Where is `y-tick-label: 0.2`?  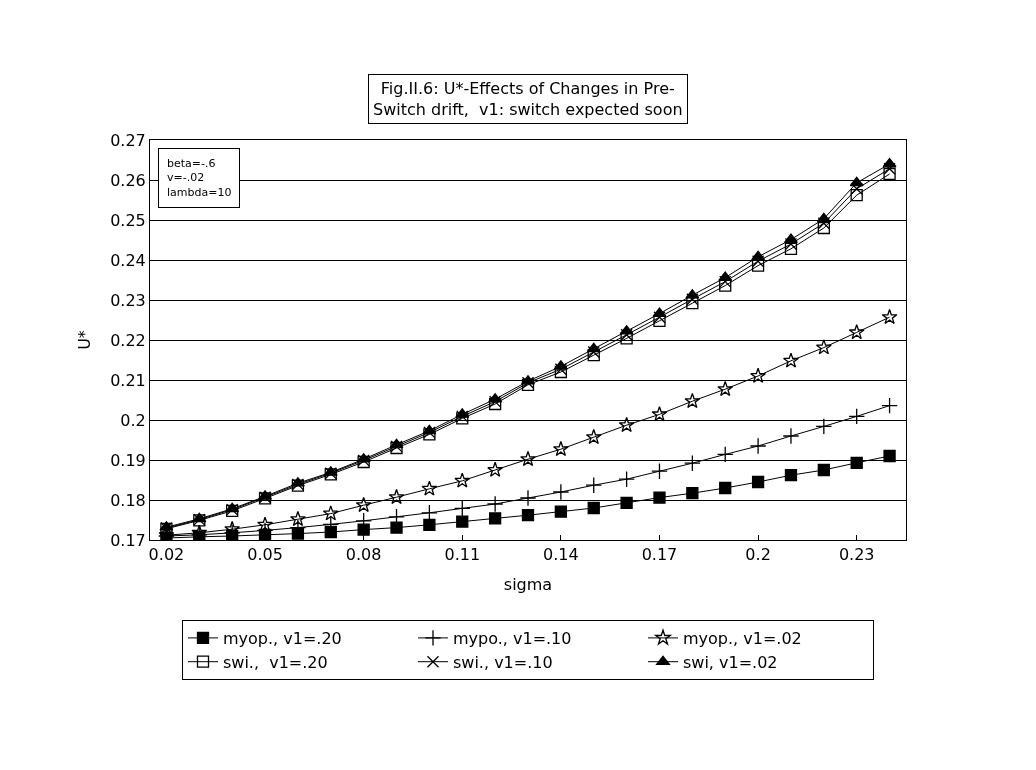
y-tick-label: 0.2 is located at coordinates (133, 420).